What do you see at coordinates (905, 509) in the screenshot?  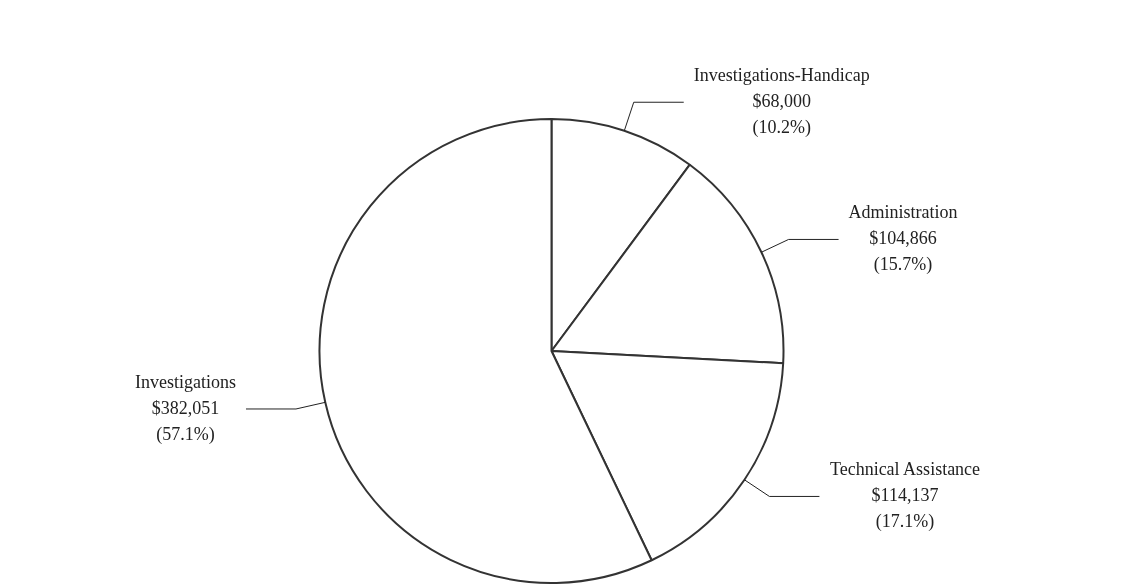 I see `data-label: $114,137 (17.1%)` at bounding box center [905, 509].